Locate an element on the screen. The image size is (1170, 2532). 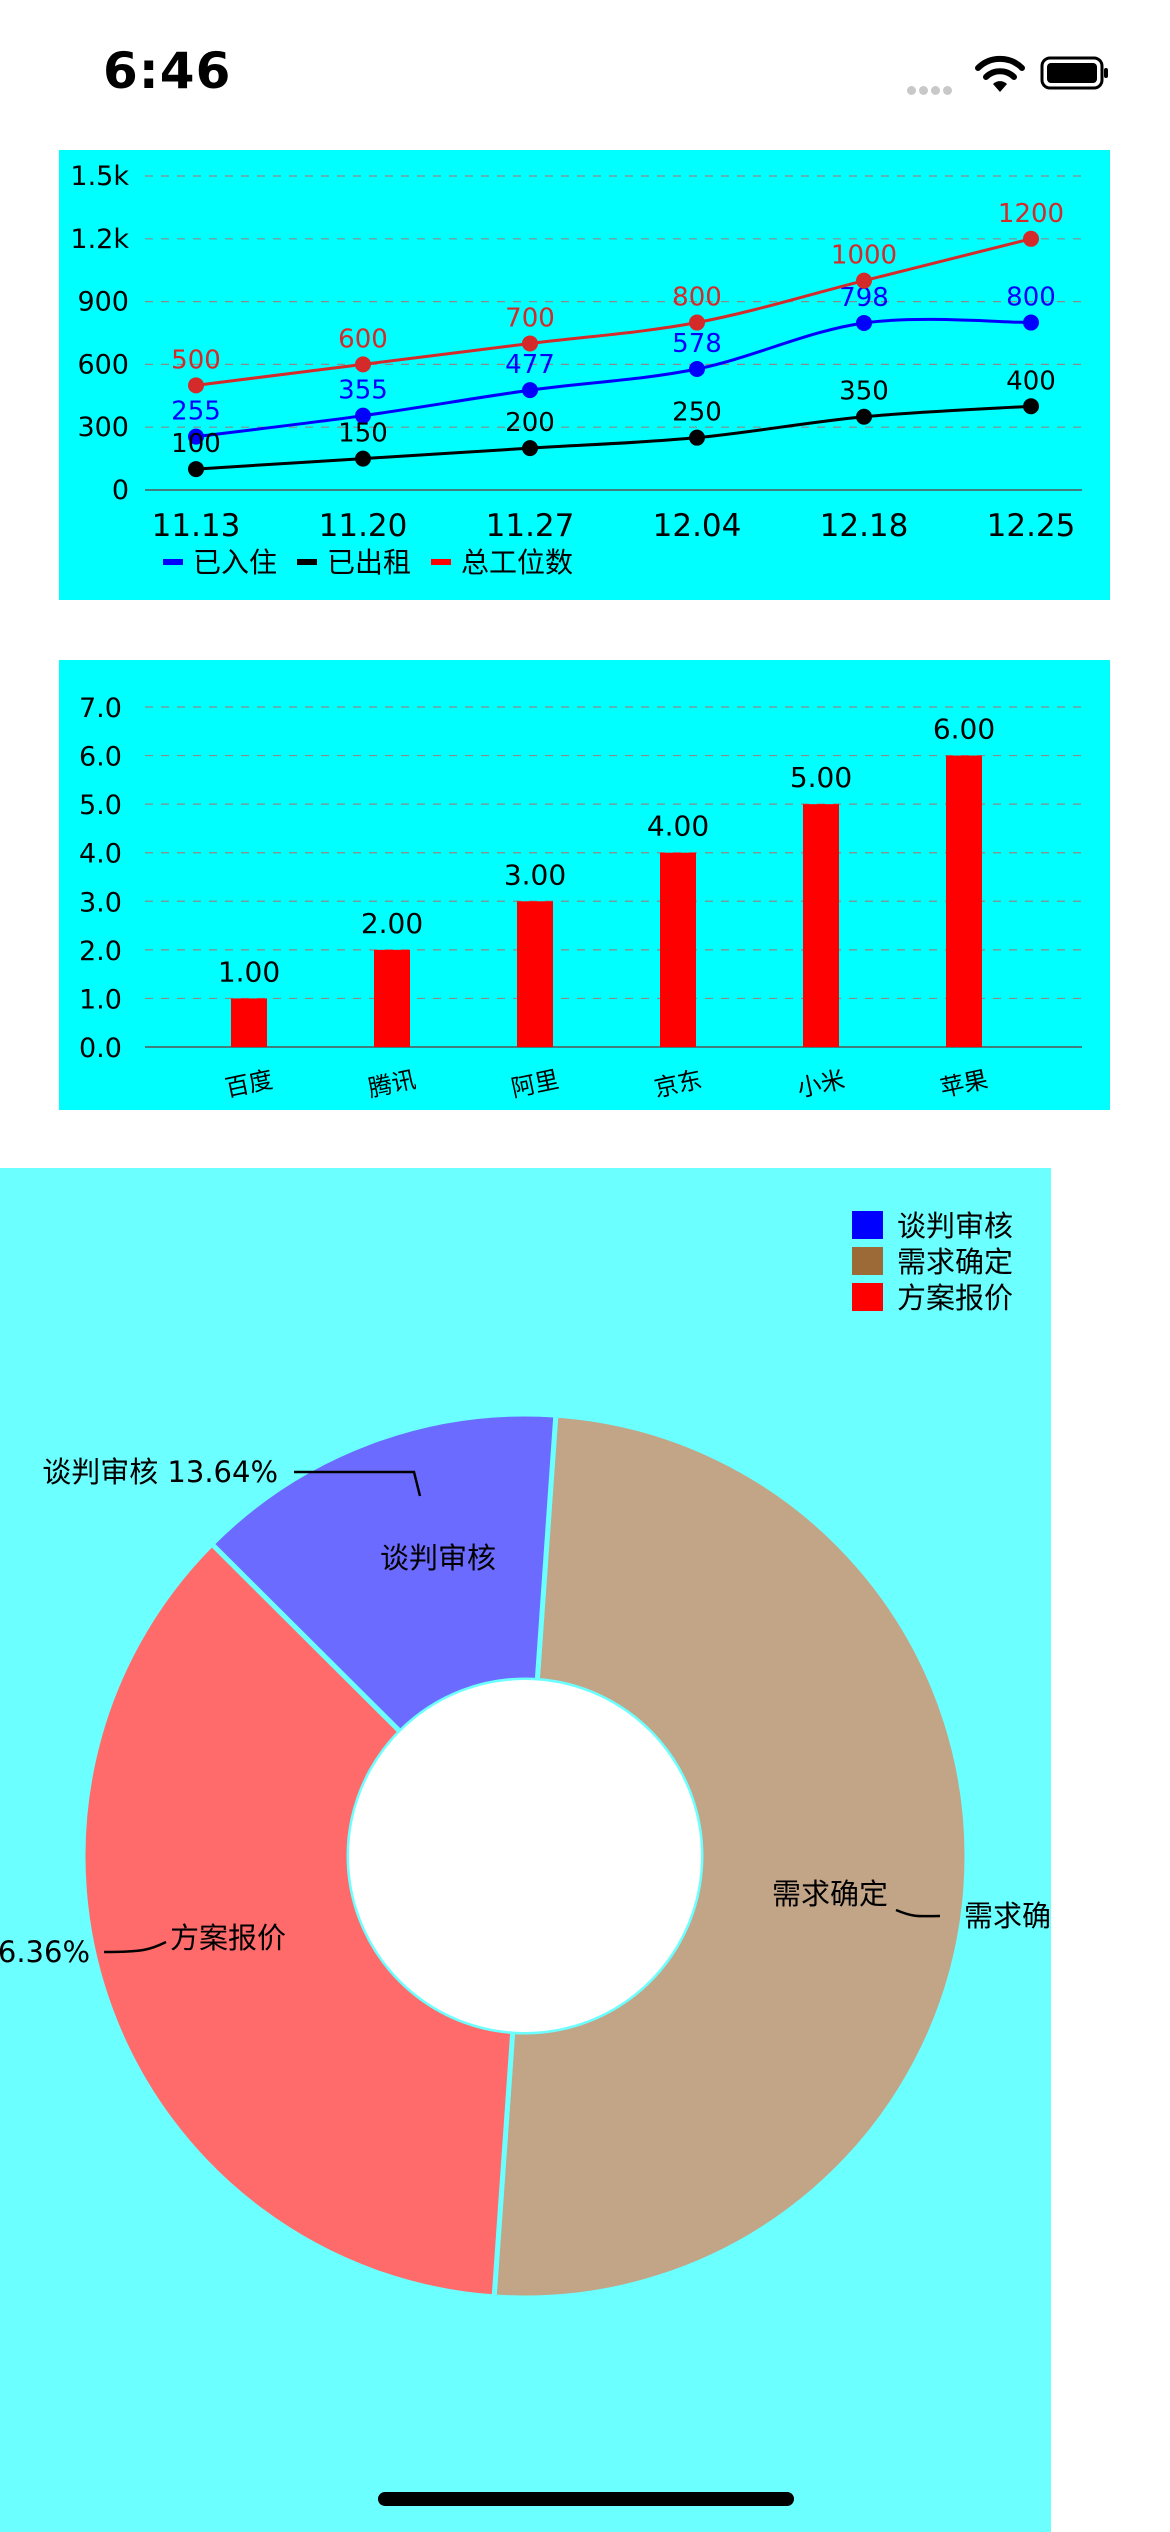
legend-label: 谈判审核 is located at coordinates (955, 1226).